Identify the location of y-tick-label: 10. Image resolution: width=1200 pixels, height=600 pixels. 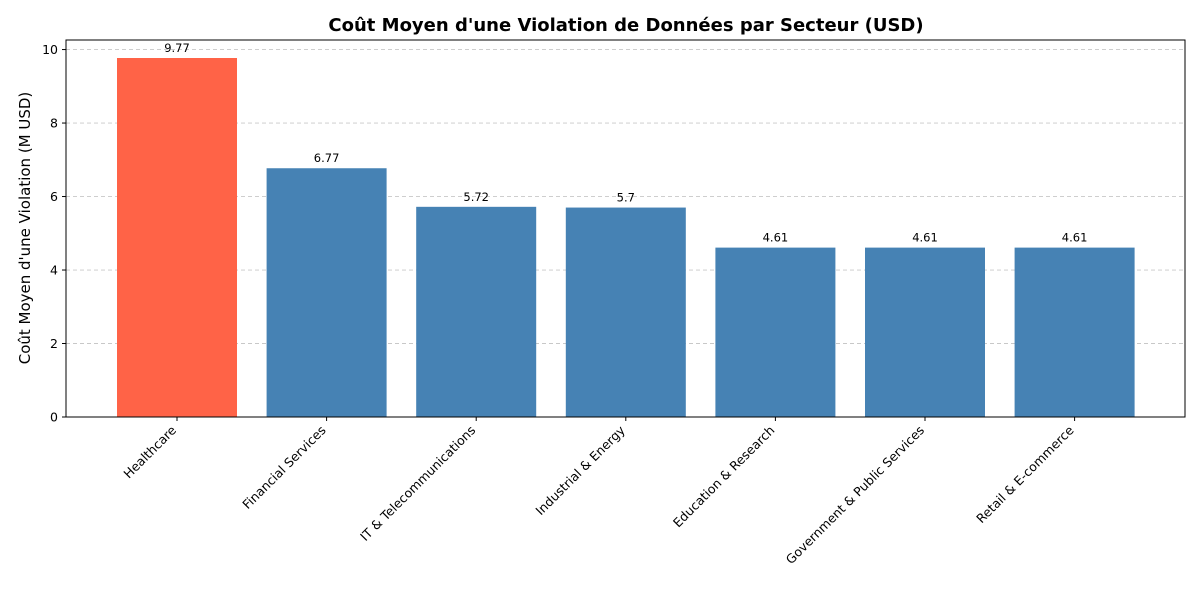
(50, 49).